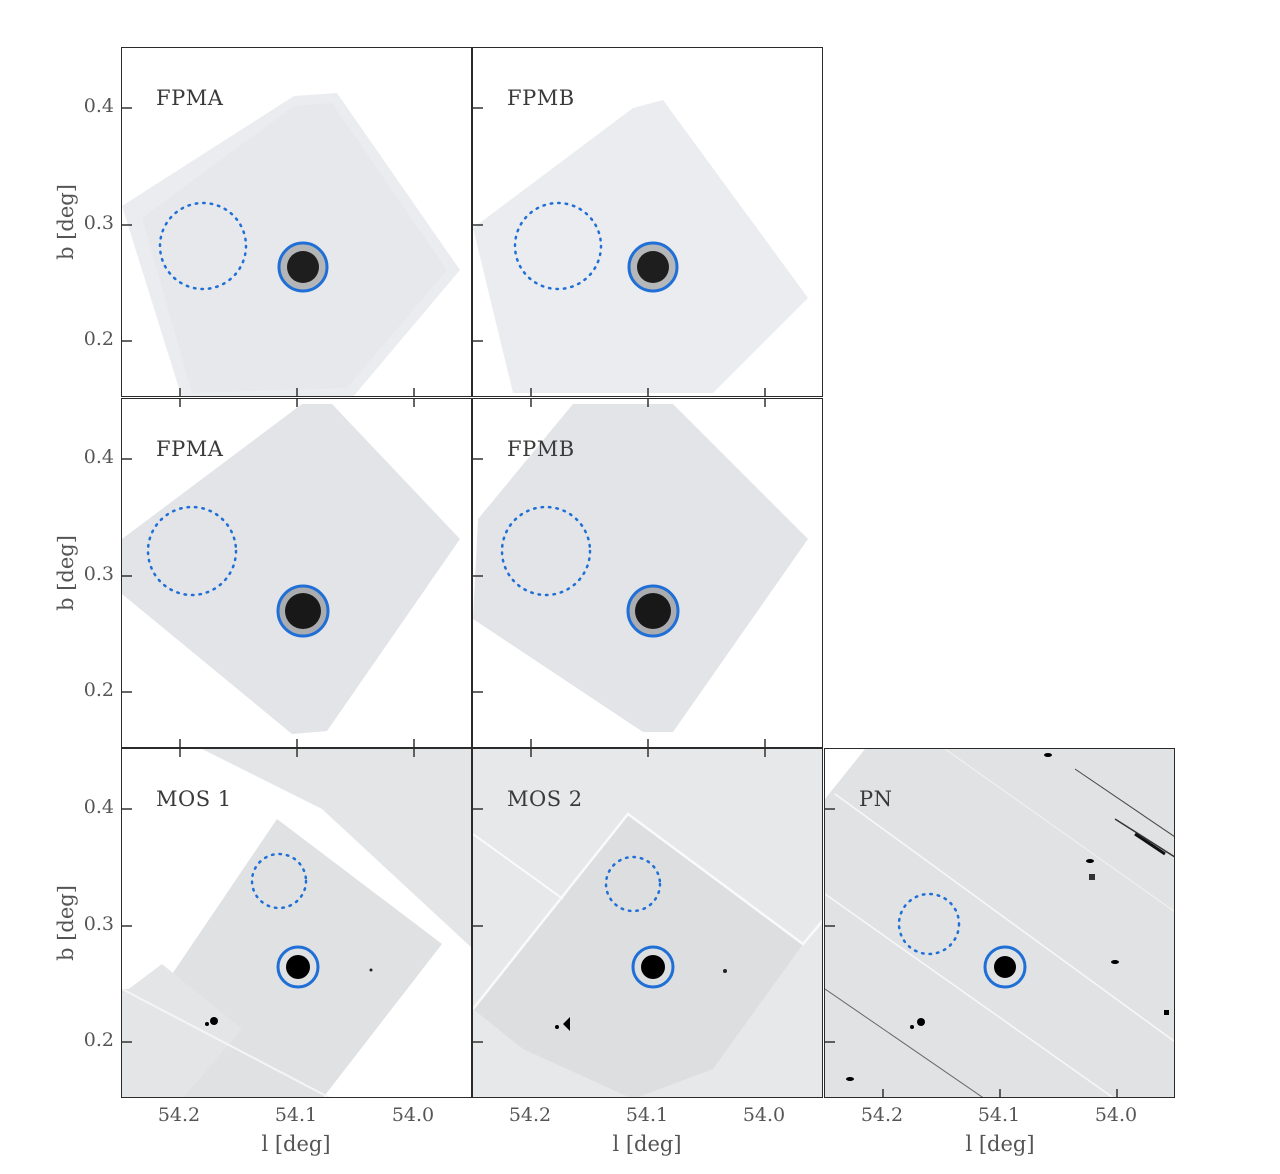 The height and width of the screenshot is (1174, 1280). Describe the element at coordinates (194, 799) in the screenshot. I see `panel-label: MOS 1` at that location.